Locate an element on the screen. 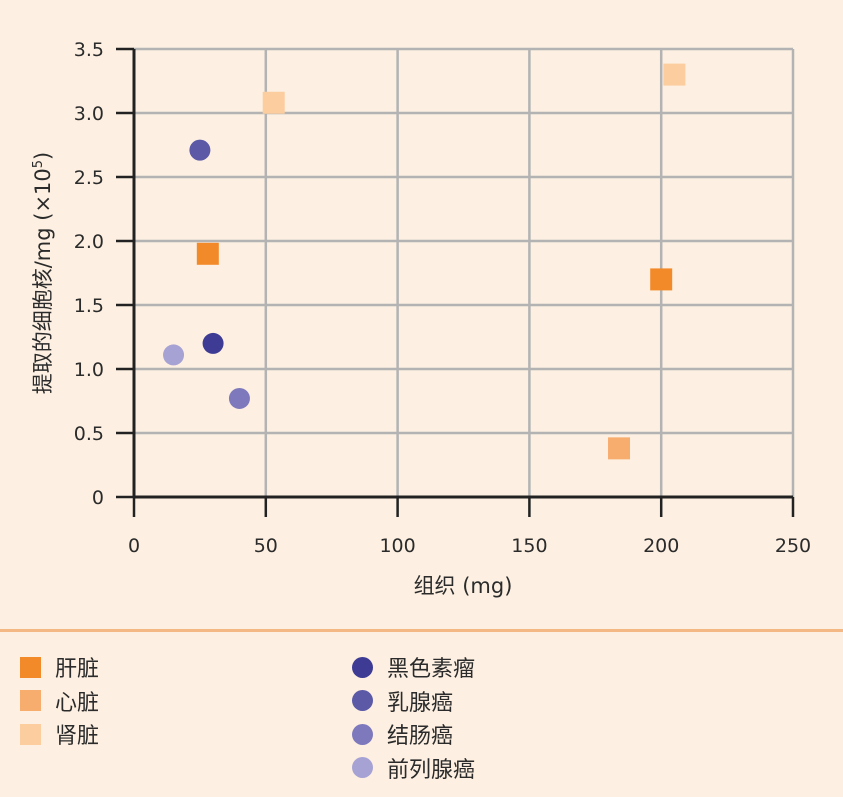 This screenshot has height=797, width=843. y-axis-title-main: 提取的细胞核/mg (×10 is located at coordinates (43, 281).